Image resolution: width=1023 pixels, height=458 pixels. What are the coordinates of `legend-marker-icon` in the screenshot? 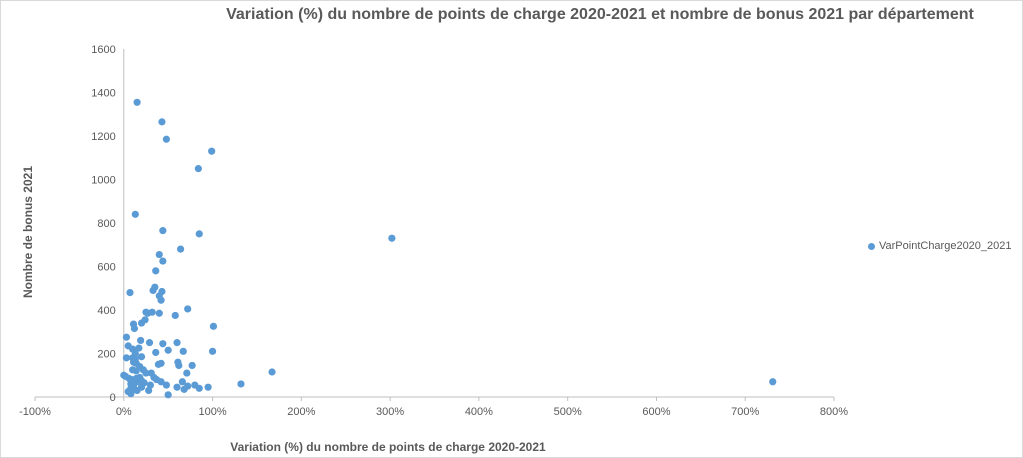 It's located at (871, 246).